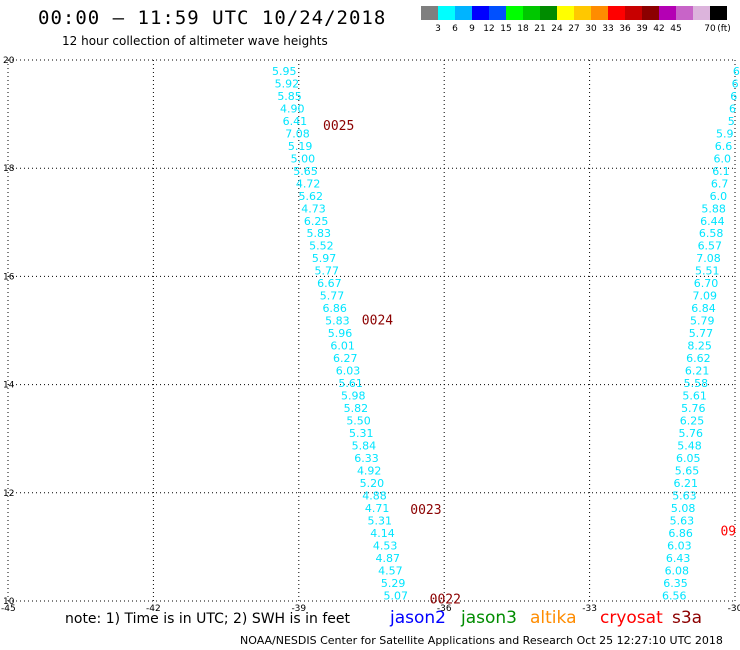 The height and width of the screenshot is (650, 740). Describe the element at coordinates (374, 496) in the screenshot. I see `wave-height-value: 4.88` at that location.